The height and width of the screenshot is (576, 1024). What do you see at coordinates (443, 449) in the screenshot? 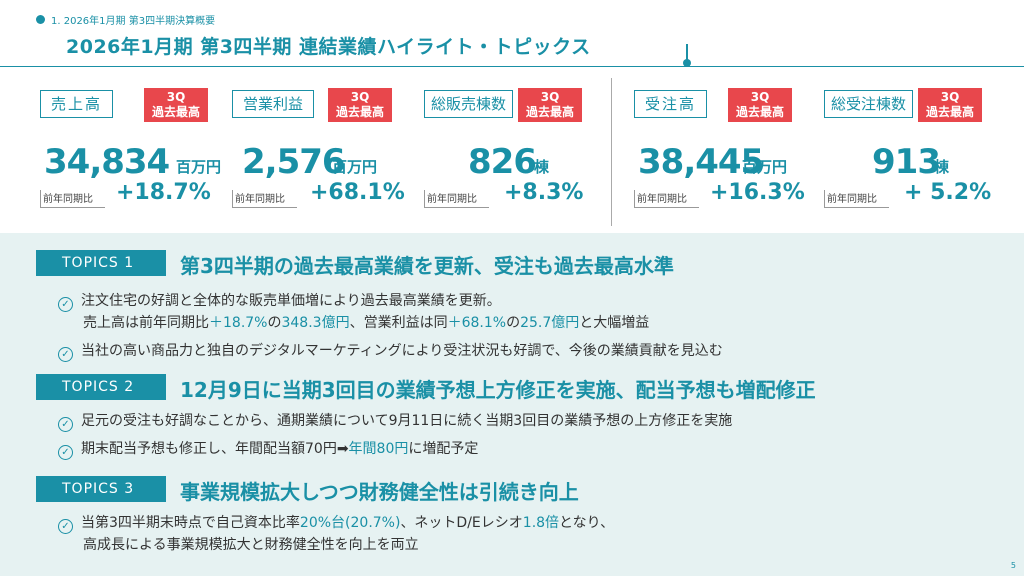
I see `text-part: に増配予定` at bounding box center [443, 449].